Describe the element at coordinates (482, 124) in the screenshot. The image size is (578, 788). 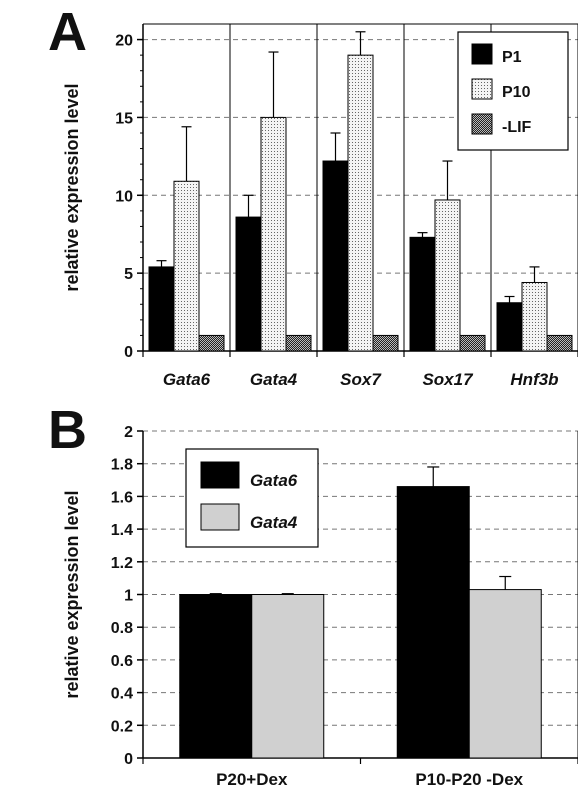
I see `legend-swatch--LIF` at that location.